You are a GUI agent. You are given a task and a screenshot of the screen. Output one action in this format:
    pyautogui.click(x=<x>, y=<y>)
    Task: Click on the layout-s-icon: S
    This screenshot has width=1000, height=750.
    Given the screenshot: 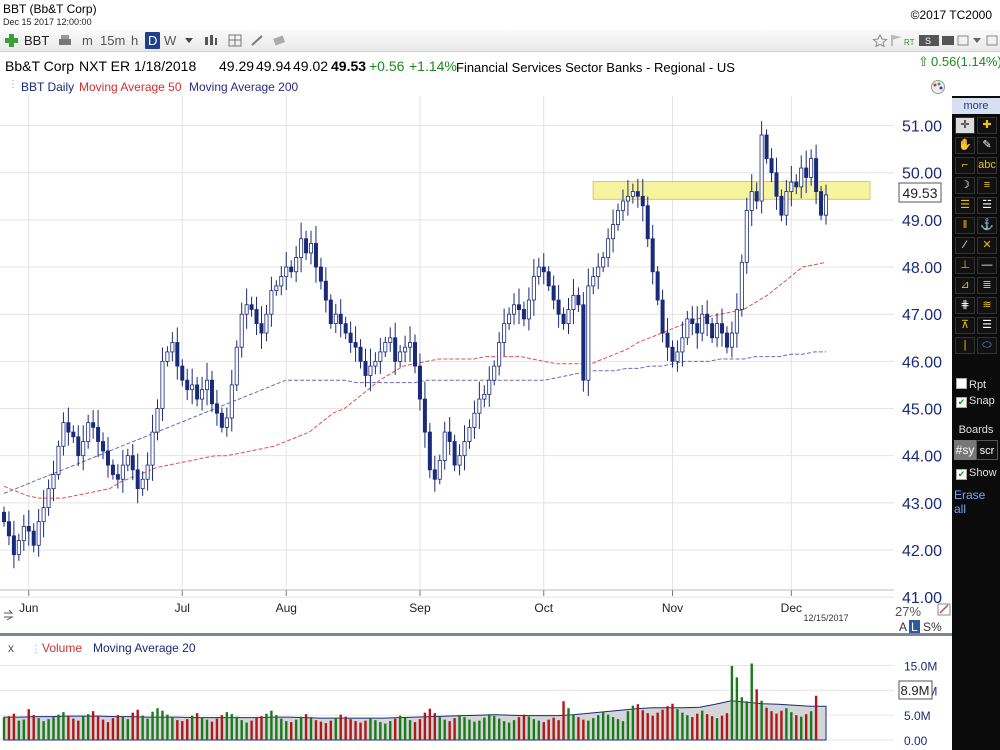 What is the action you would take?
    pyautogui.click(x=929, y=40)
    